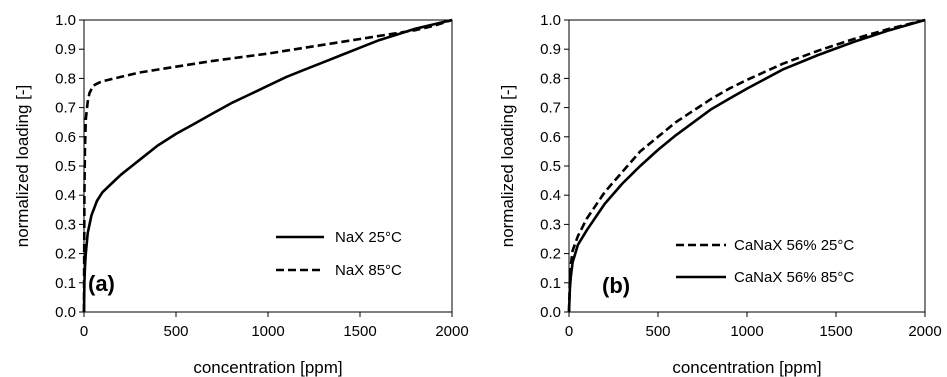 The height and width of the screenshot is (377, 947). I want to click on y-tick-label-a-9: 0.9, so click(65, 49).